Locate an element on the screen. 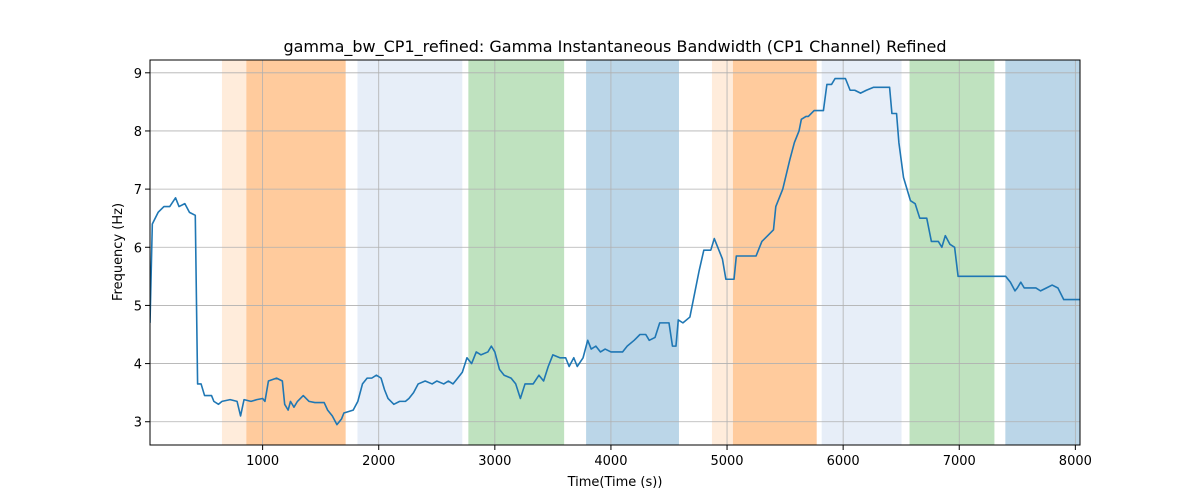  y-axis-label: Frequency (Hz) is located at coordinates (118, 252).